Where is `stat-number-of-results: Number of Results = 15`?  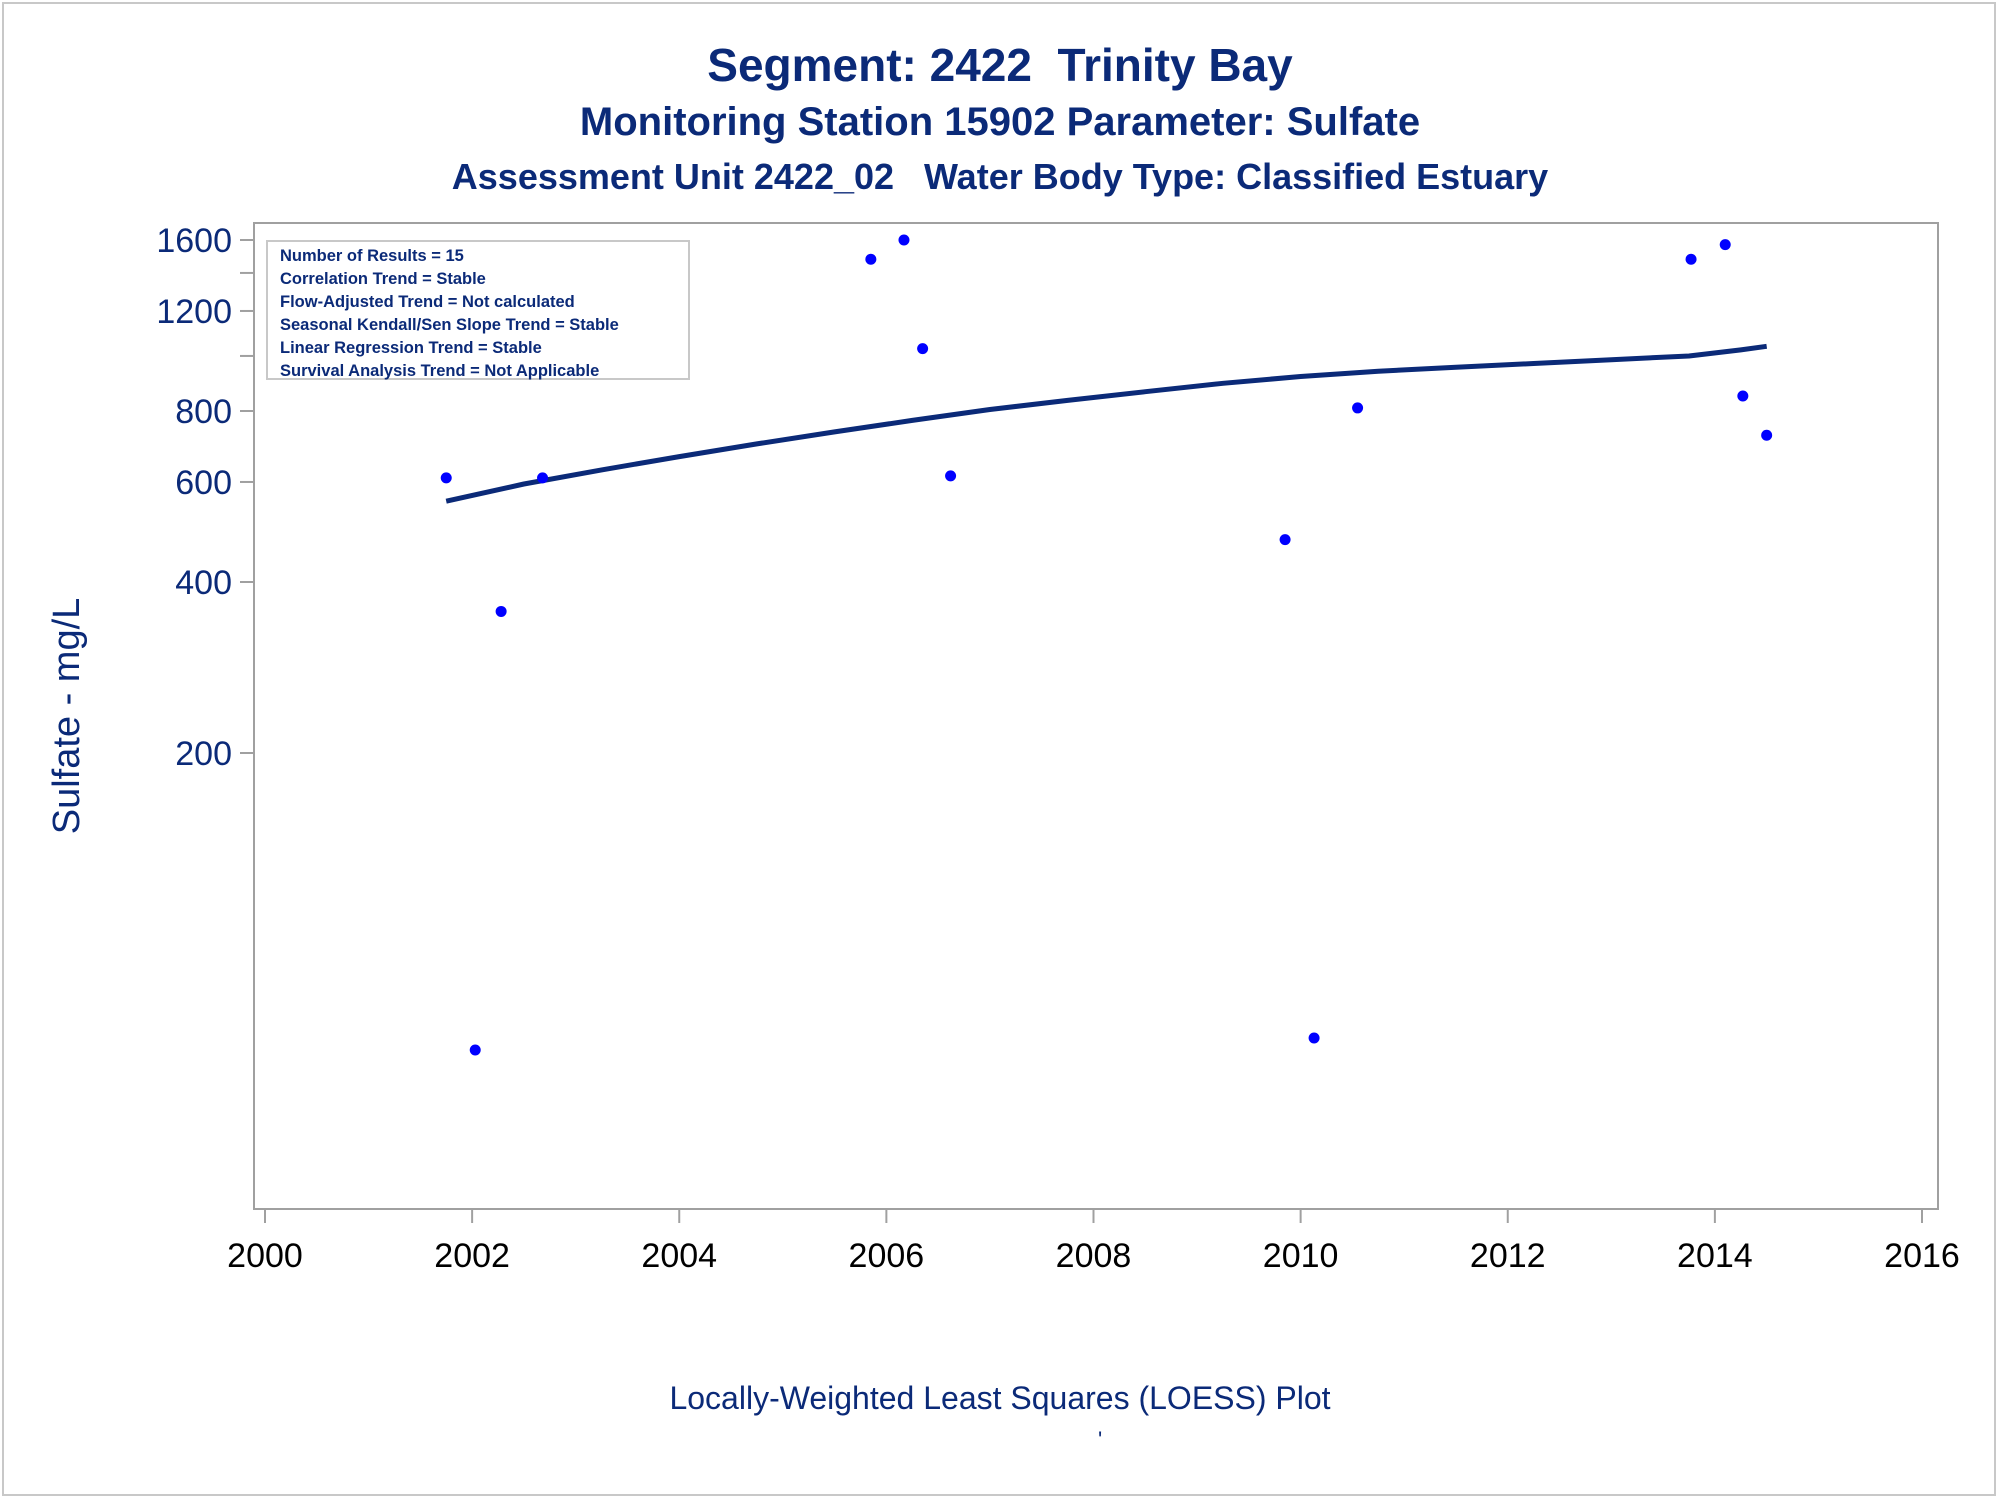
stat-number-of-results: Number of Results = 15 is located at coordinates (372, 256).